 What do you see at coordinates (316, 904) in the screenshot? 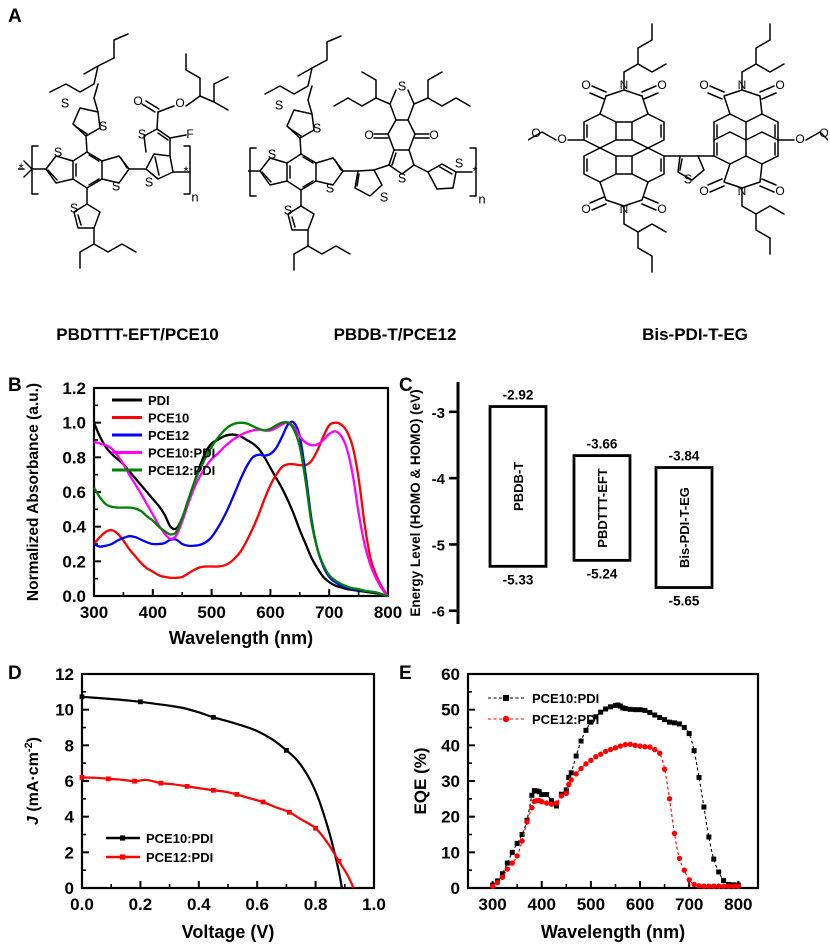
I see `x-tick-label: 0.8` at bounding box center [316, 904].